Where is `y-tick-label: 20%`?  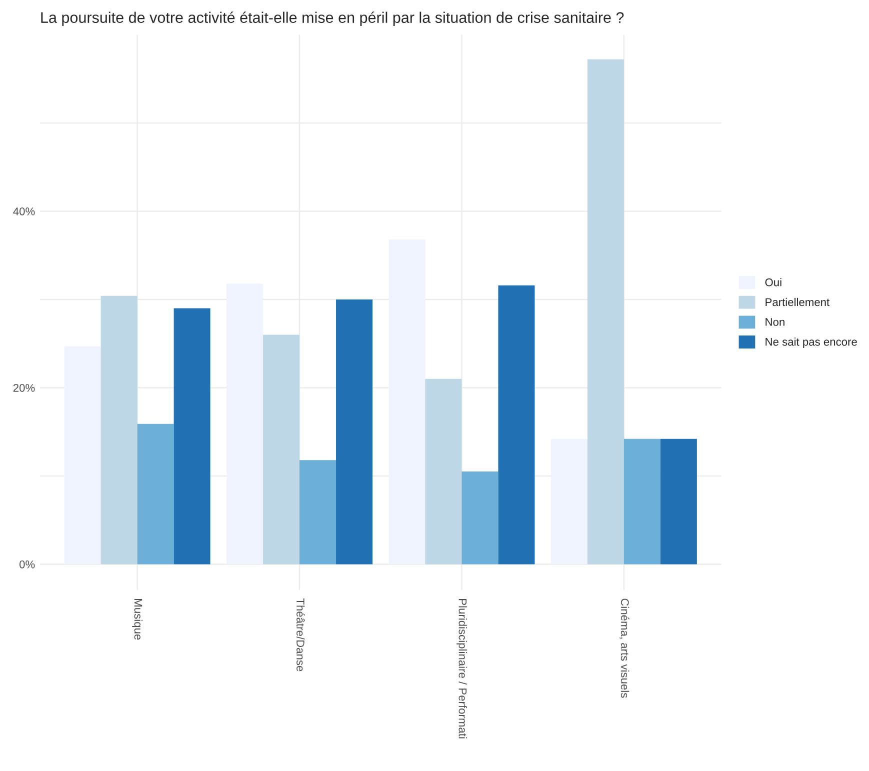 y-tick-label: 20% is located at coordinates (24, 388).